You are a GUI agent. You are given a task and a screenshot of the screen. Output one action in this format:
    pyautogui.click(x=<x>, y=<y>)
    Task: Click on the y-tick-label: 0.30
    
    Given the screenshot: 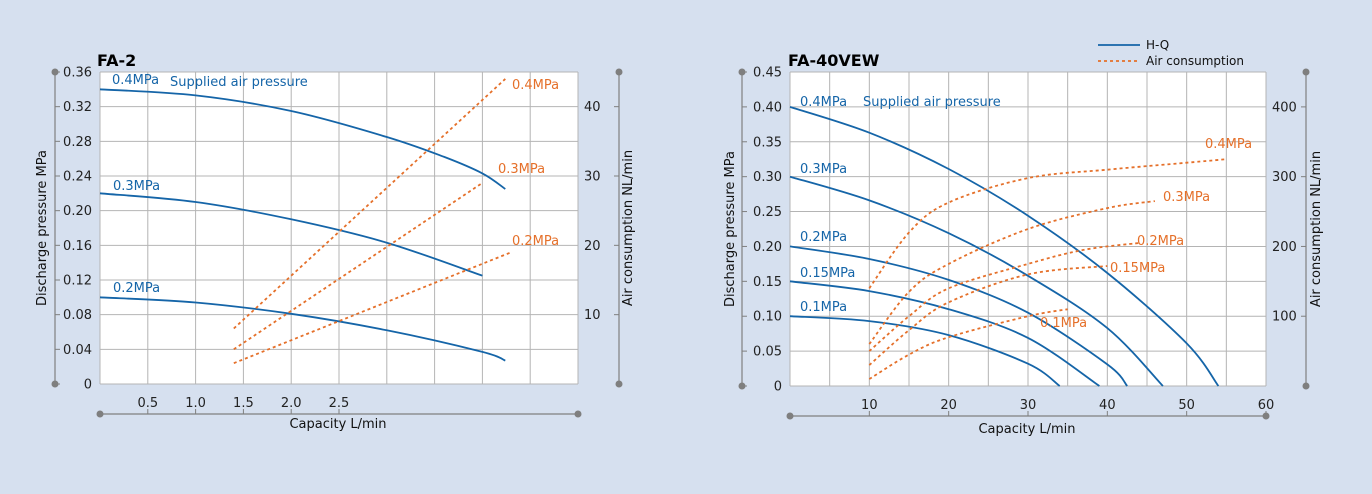 What is the action you would take?
    pyautogui.click(x=767, y=177)
    